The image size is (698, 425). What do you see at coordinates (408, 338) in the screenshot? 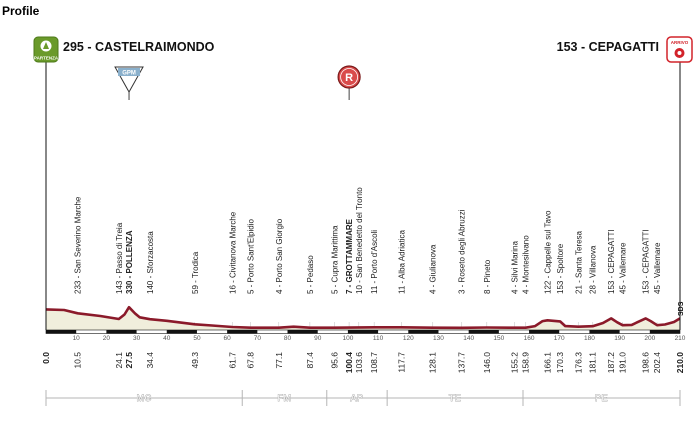
I see `km-tick-label: 120` at bounding box center [408, 338].